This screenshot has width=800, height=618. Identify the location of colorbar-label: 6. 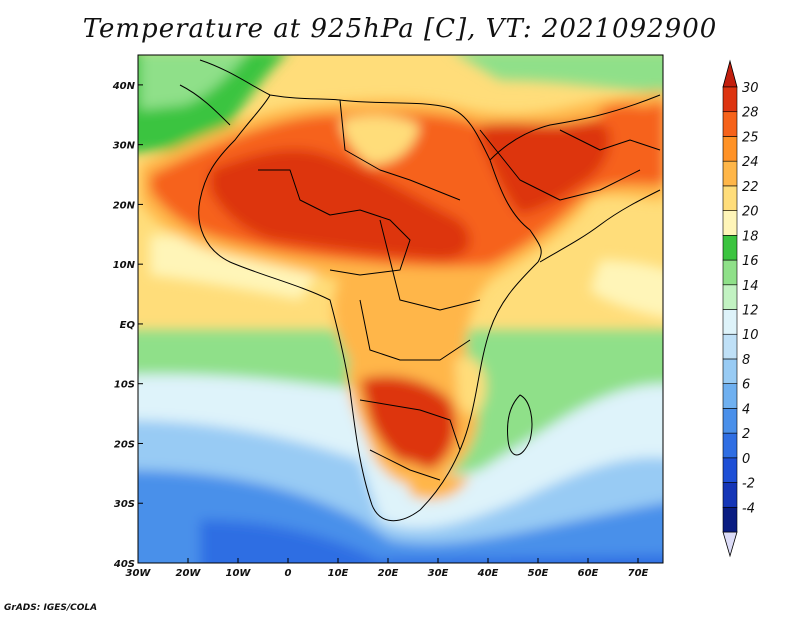
(746, 385).